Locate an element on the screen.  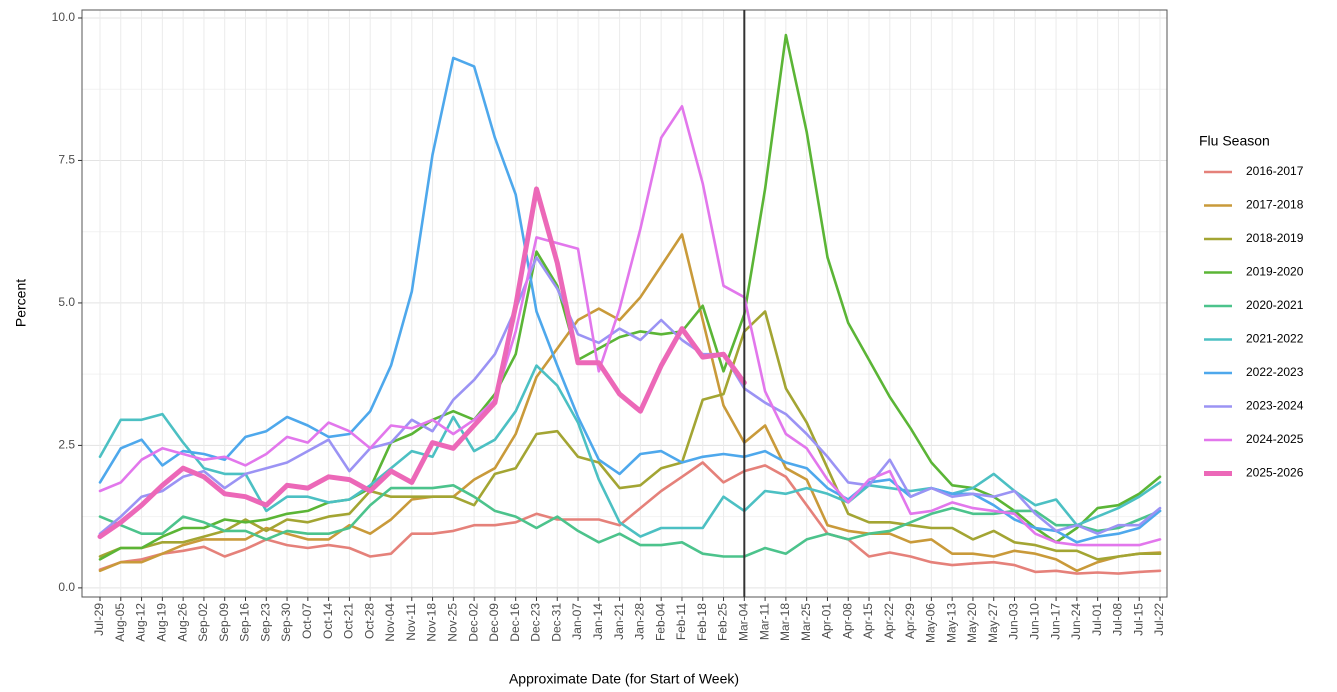
legend-label: 2019-2020 is located at coordinates (1275, 272).